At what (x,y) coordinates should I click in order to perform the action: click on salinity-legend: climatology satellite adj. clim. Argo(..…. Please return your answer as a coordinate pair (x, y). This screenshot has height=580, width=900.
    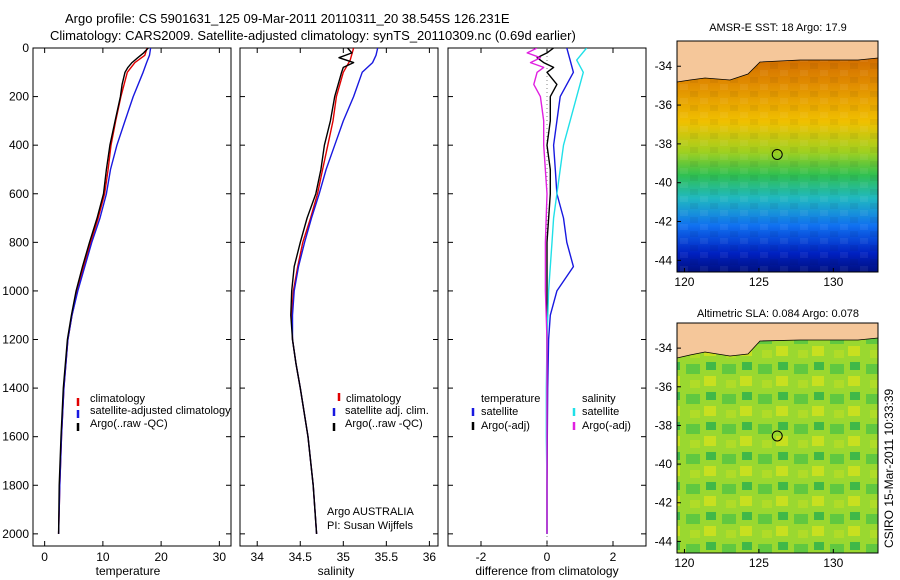
    Looking at the image, I should click on (380, 412).